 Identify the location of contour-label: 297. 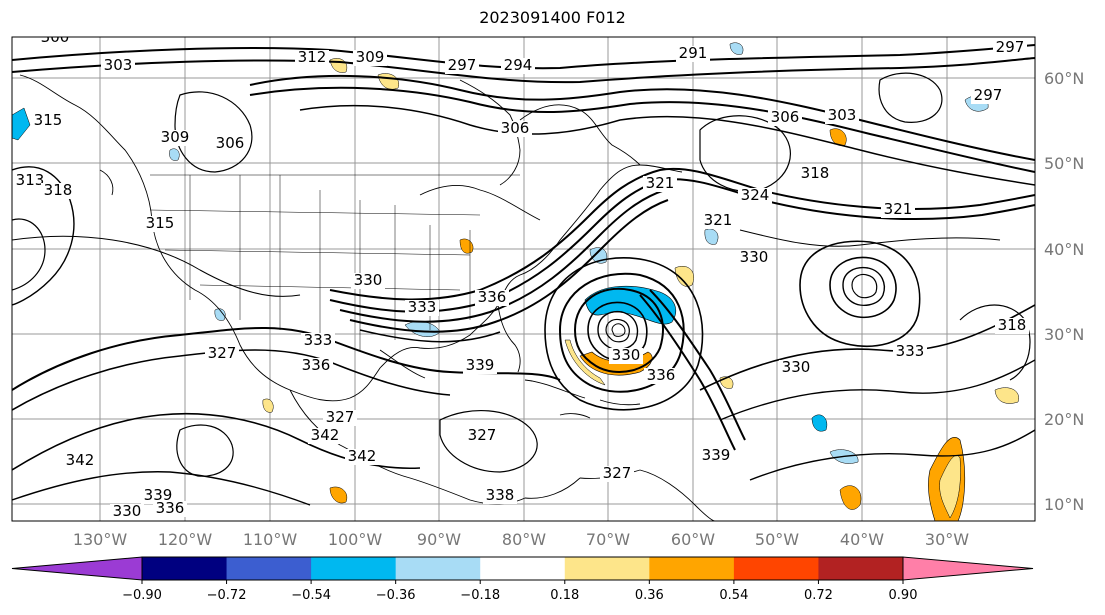
(1010, 47).